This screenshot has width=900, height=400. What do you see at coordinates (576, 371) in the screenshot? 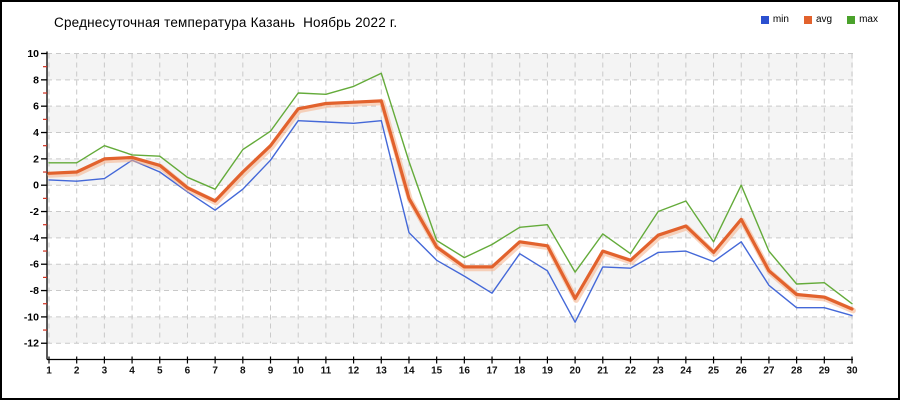
I see `x-tick-label: 20` at bounding box center [576, 371].